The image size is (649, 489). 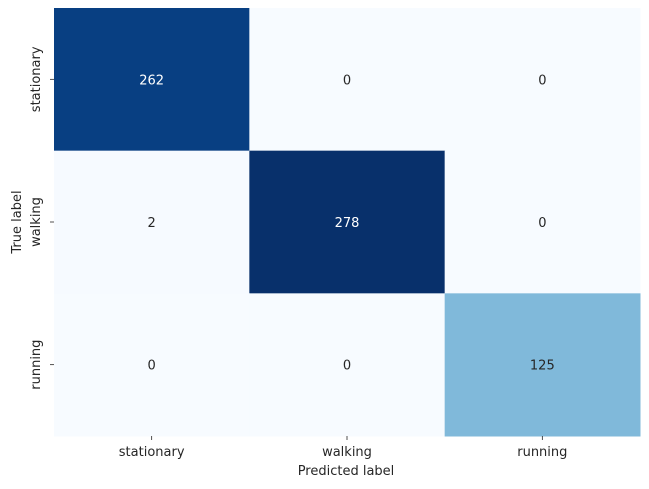 What do you see at coordinates (152, 452) in the screenshot?
I see `x-tick-label: stationary` at bounding box center [152, 452].